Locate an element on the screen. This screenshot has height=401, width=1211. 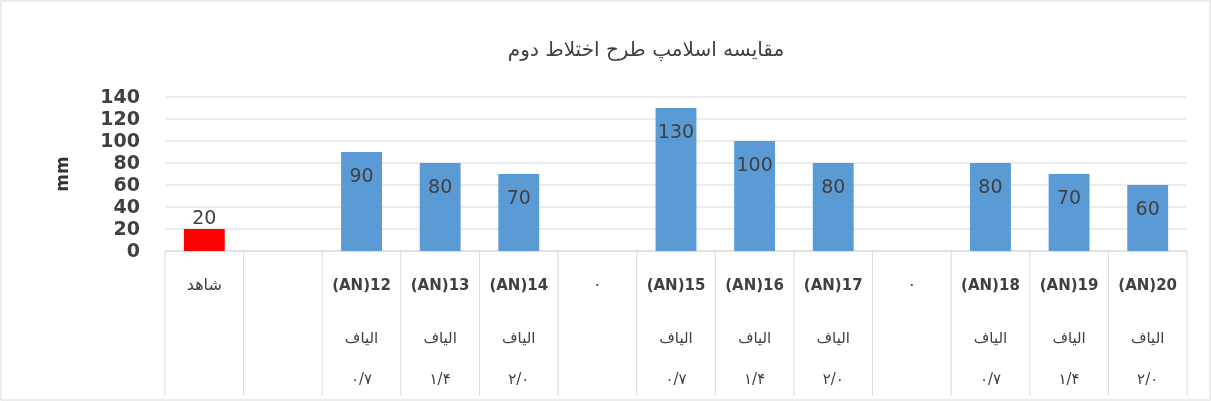
chart-title: مقایسه اسلامپ طرح اختلاط دوم is located at coordinates (646, 49).